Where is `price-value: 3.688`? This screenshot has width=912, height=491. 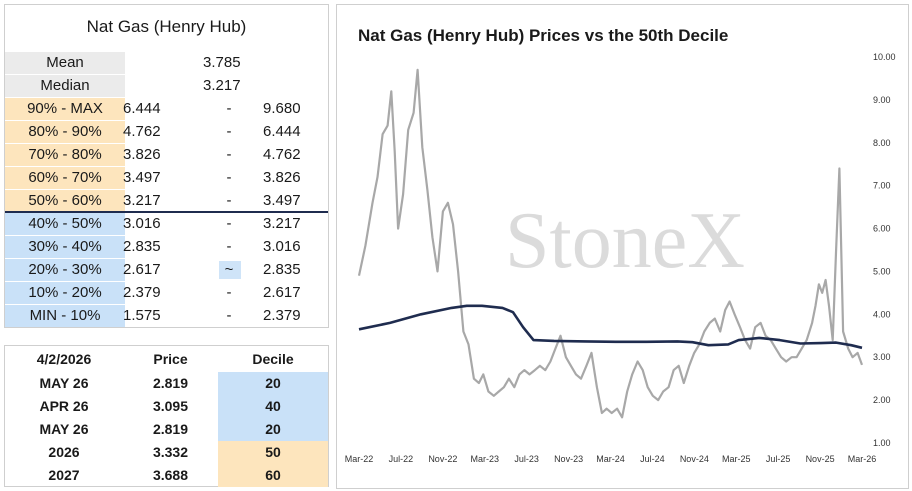
price-value: 3.688 is located at coordinates (170, 475).